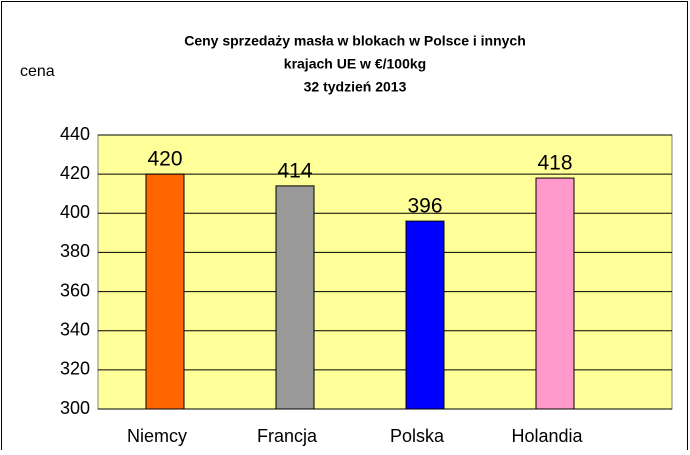 This screenshot has width=690, height=455. I want to click on y-tick-label: 340, so click(75, 329).